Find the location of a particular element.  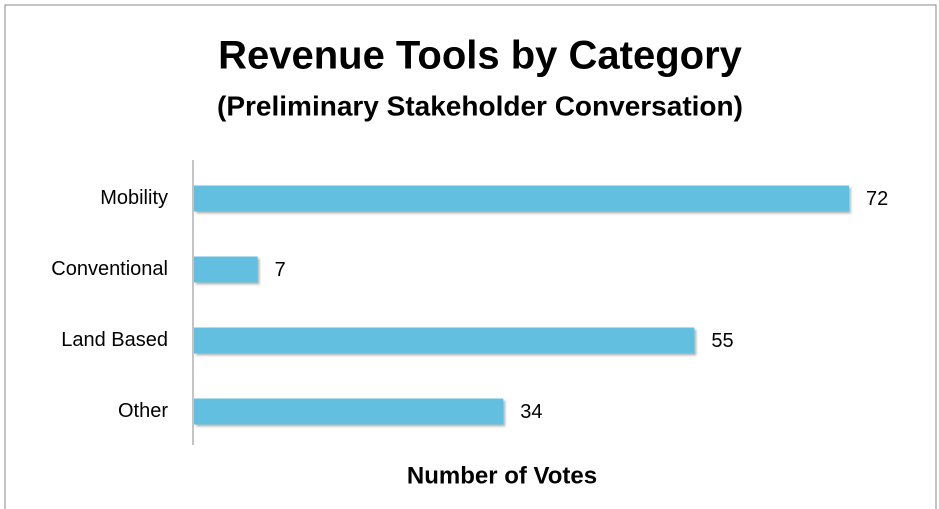

y-tick-label: Other is located at coordinates (143, 411).